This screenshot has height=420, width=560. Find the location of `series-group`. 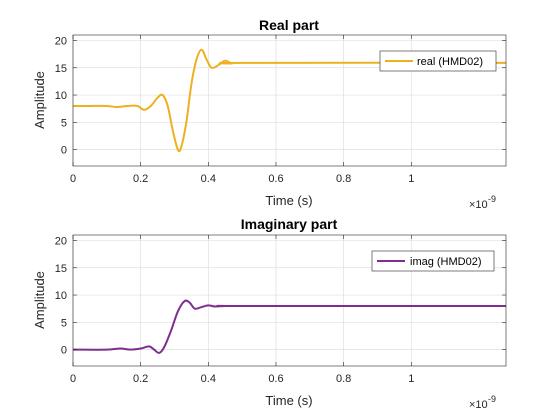

series-group is located at coordinates (289, 326).